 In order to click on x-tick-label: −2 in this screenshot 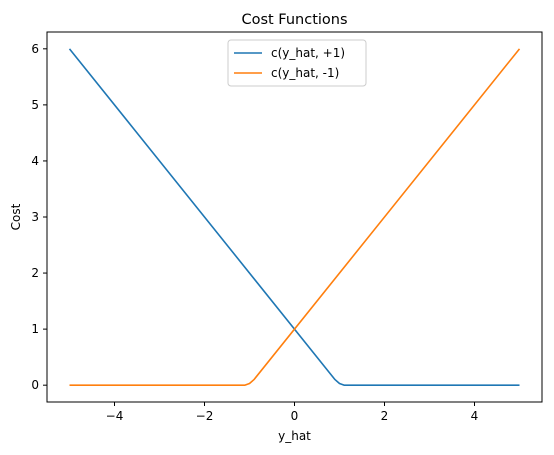, I will do `click(205, 416)`.